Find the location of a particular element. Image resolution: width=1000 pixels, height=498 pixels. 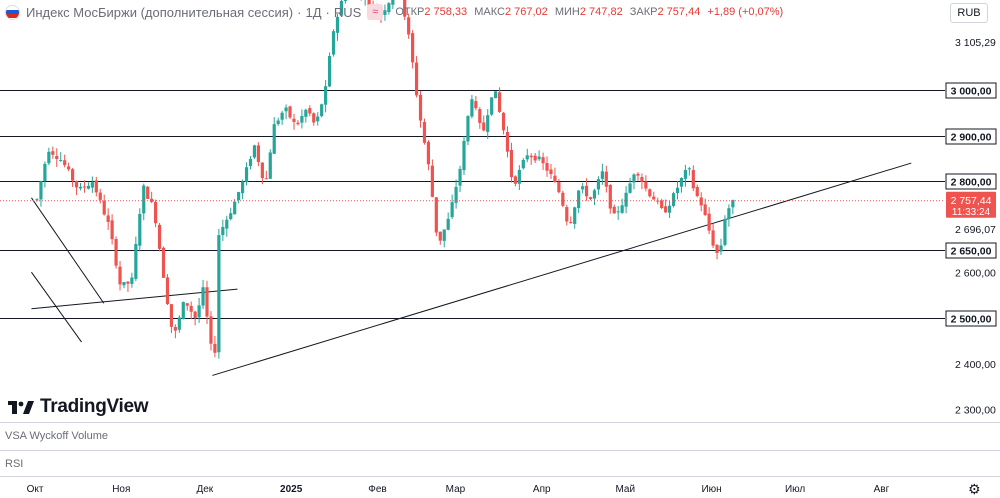

exchange-label: RUS is located at coordinates (347, 12).